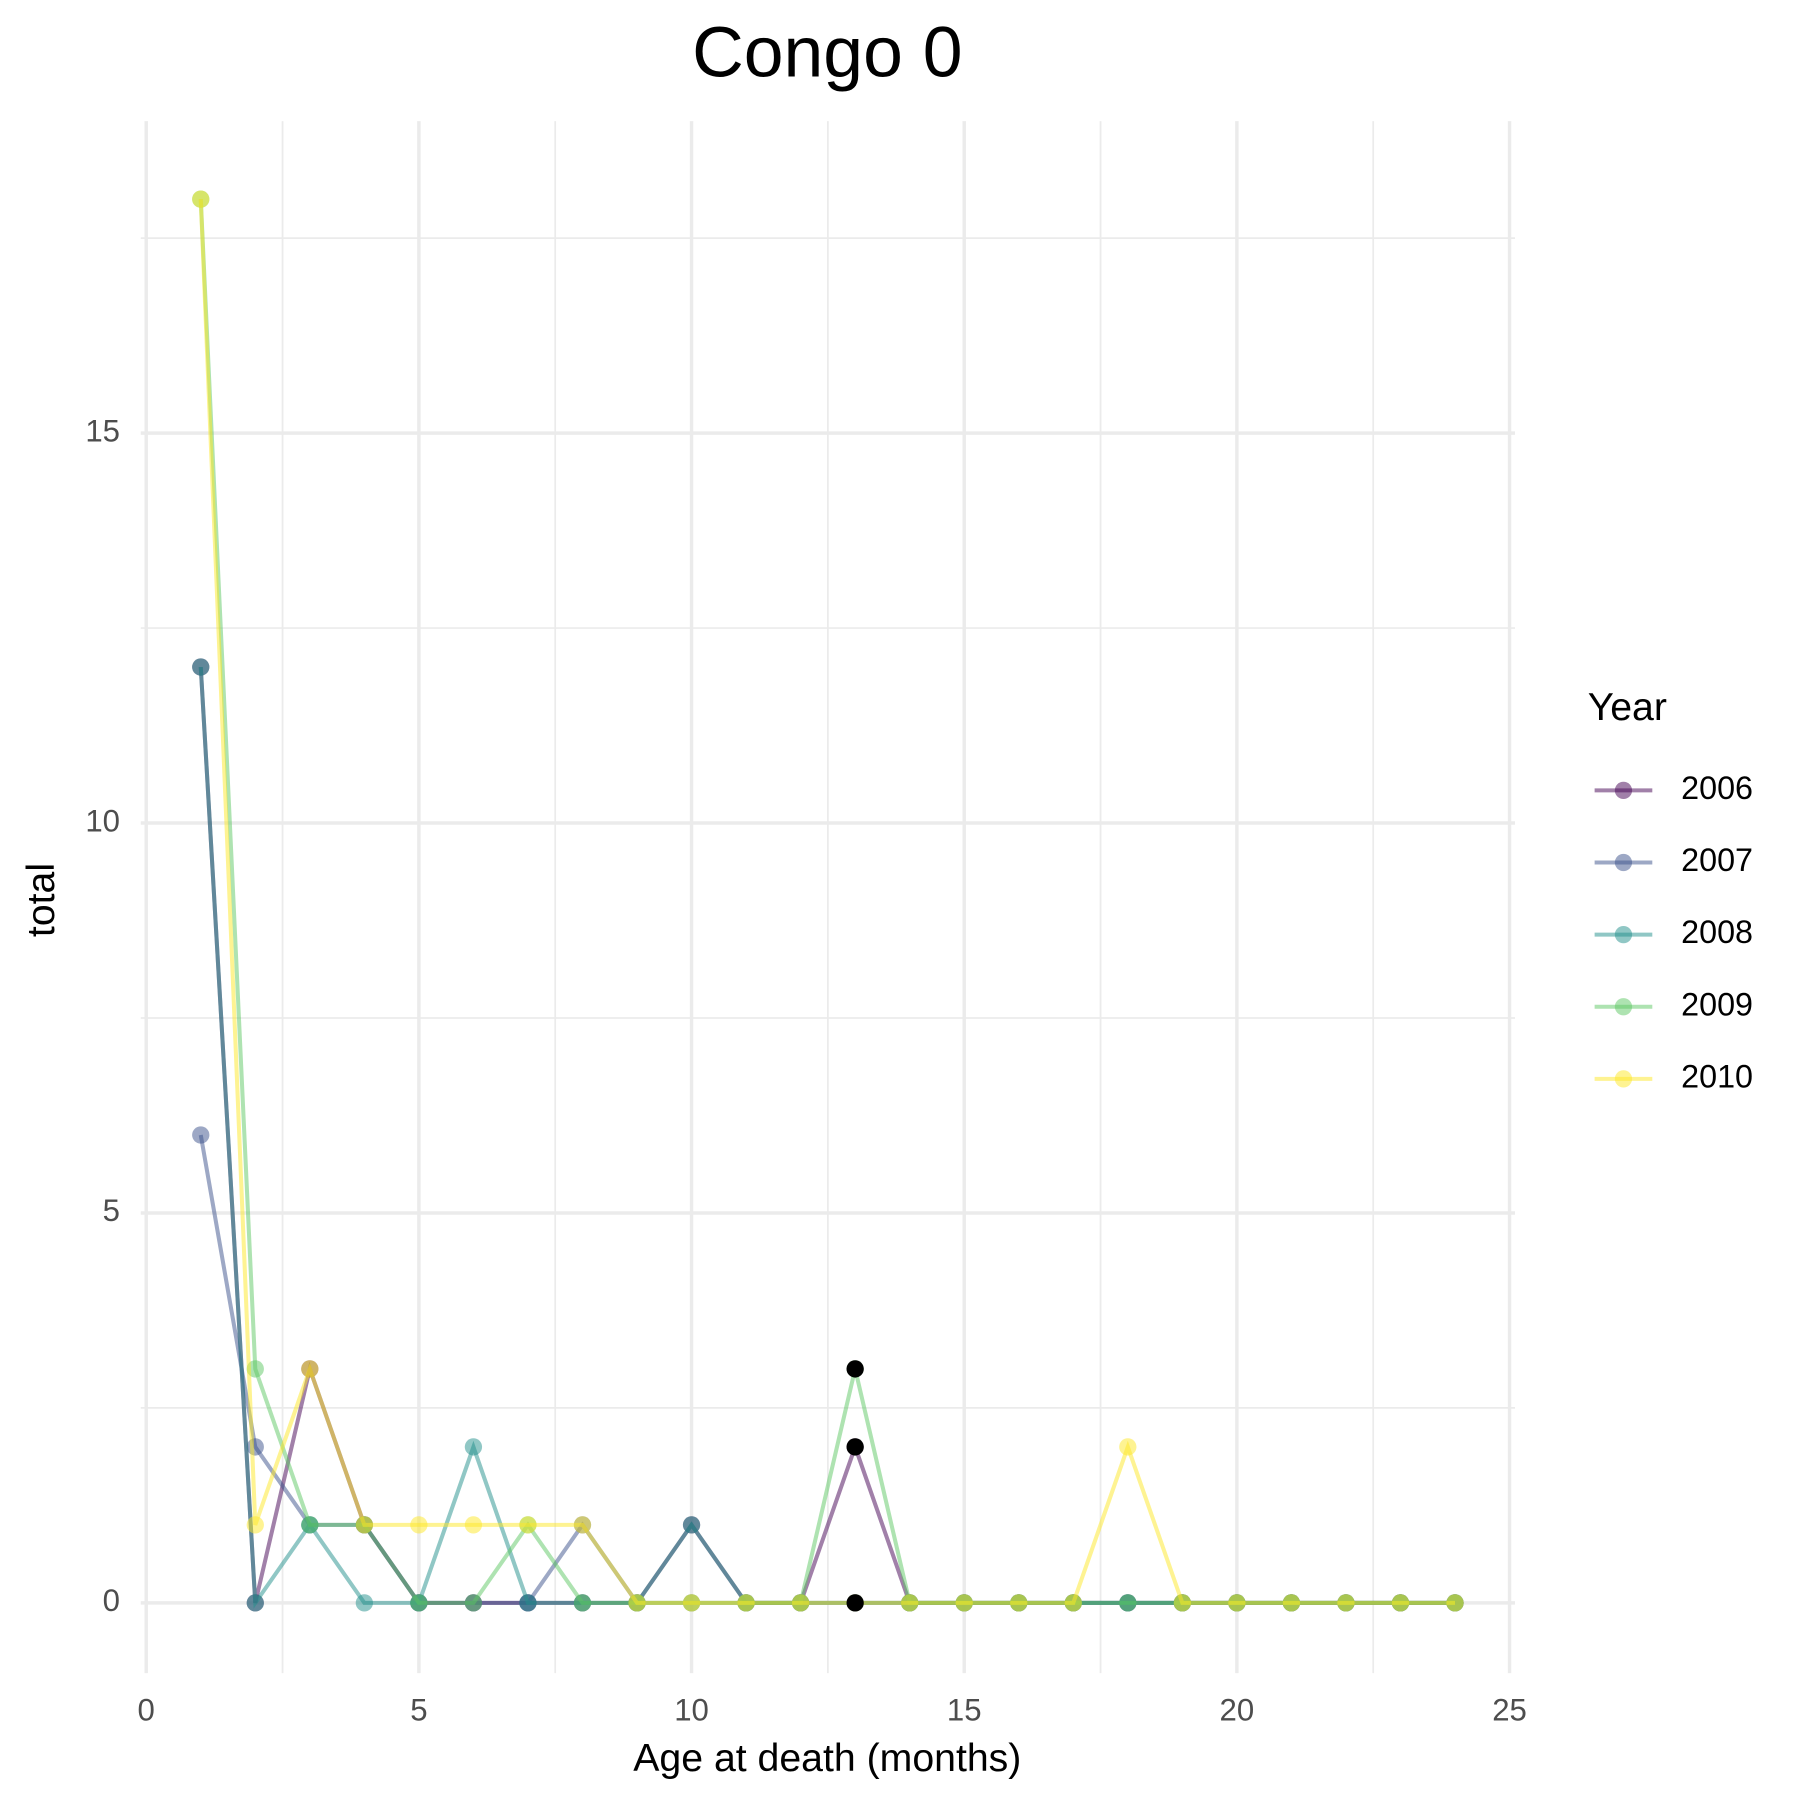 The width and height of the screenshot is (1800, 1800). I want to click on y-tick-label: 15, so click(102, 430).